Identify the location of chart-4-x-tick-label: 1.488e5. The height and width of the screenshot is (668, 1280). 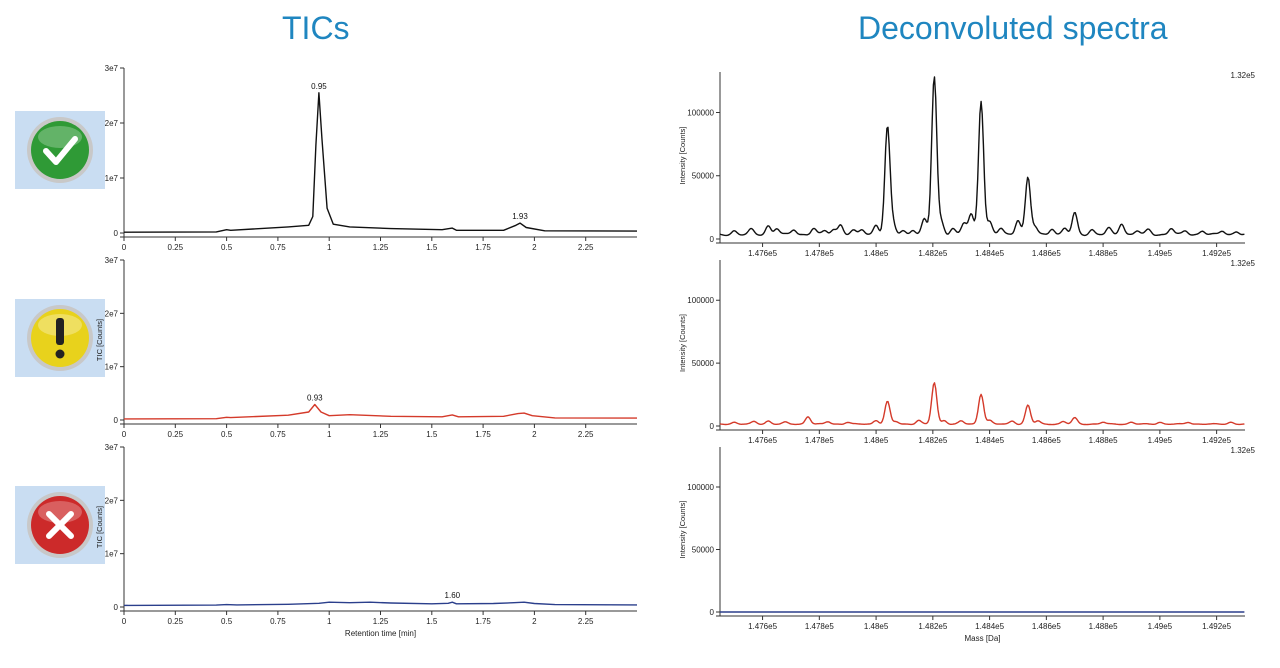
(1103, 440).